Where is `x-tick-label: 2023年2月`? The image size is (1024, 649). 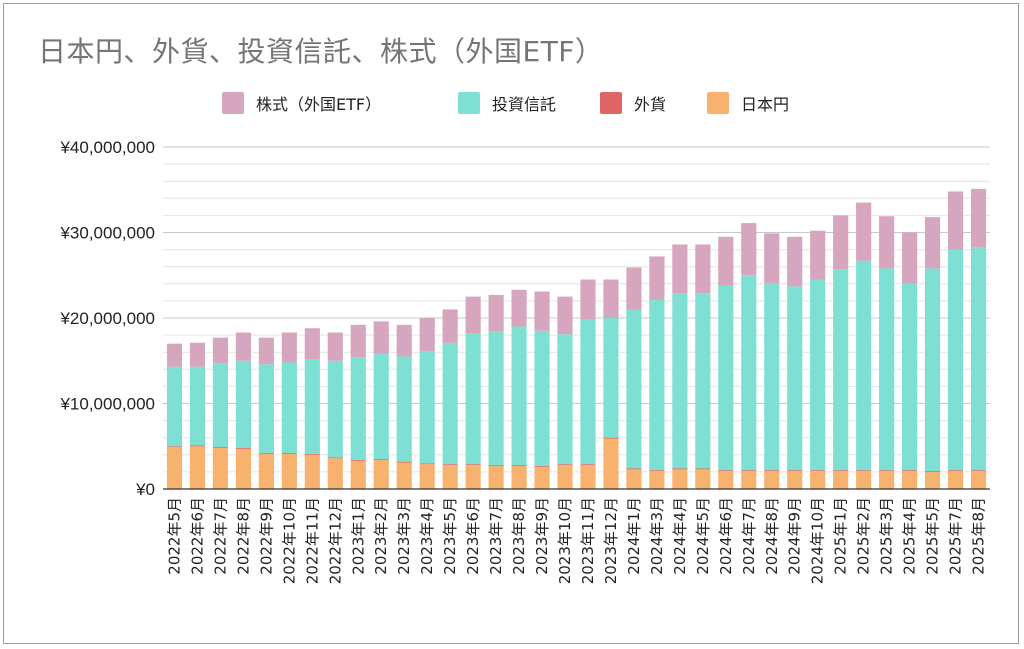
x-tick-label: 2023年2月 is located at coordinates (381, 536).